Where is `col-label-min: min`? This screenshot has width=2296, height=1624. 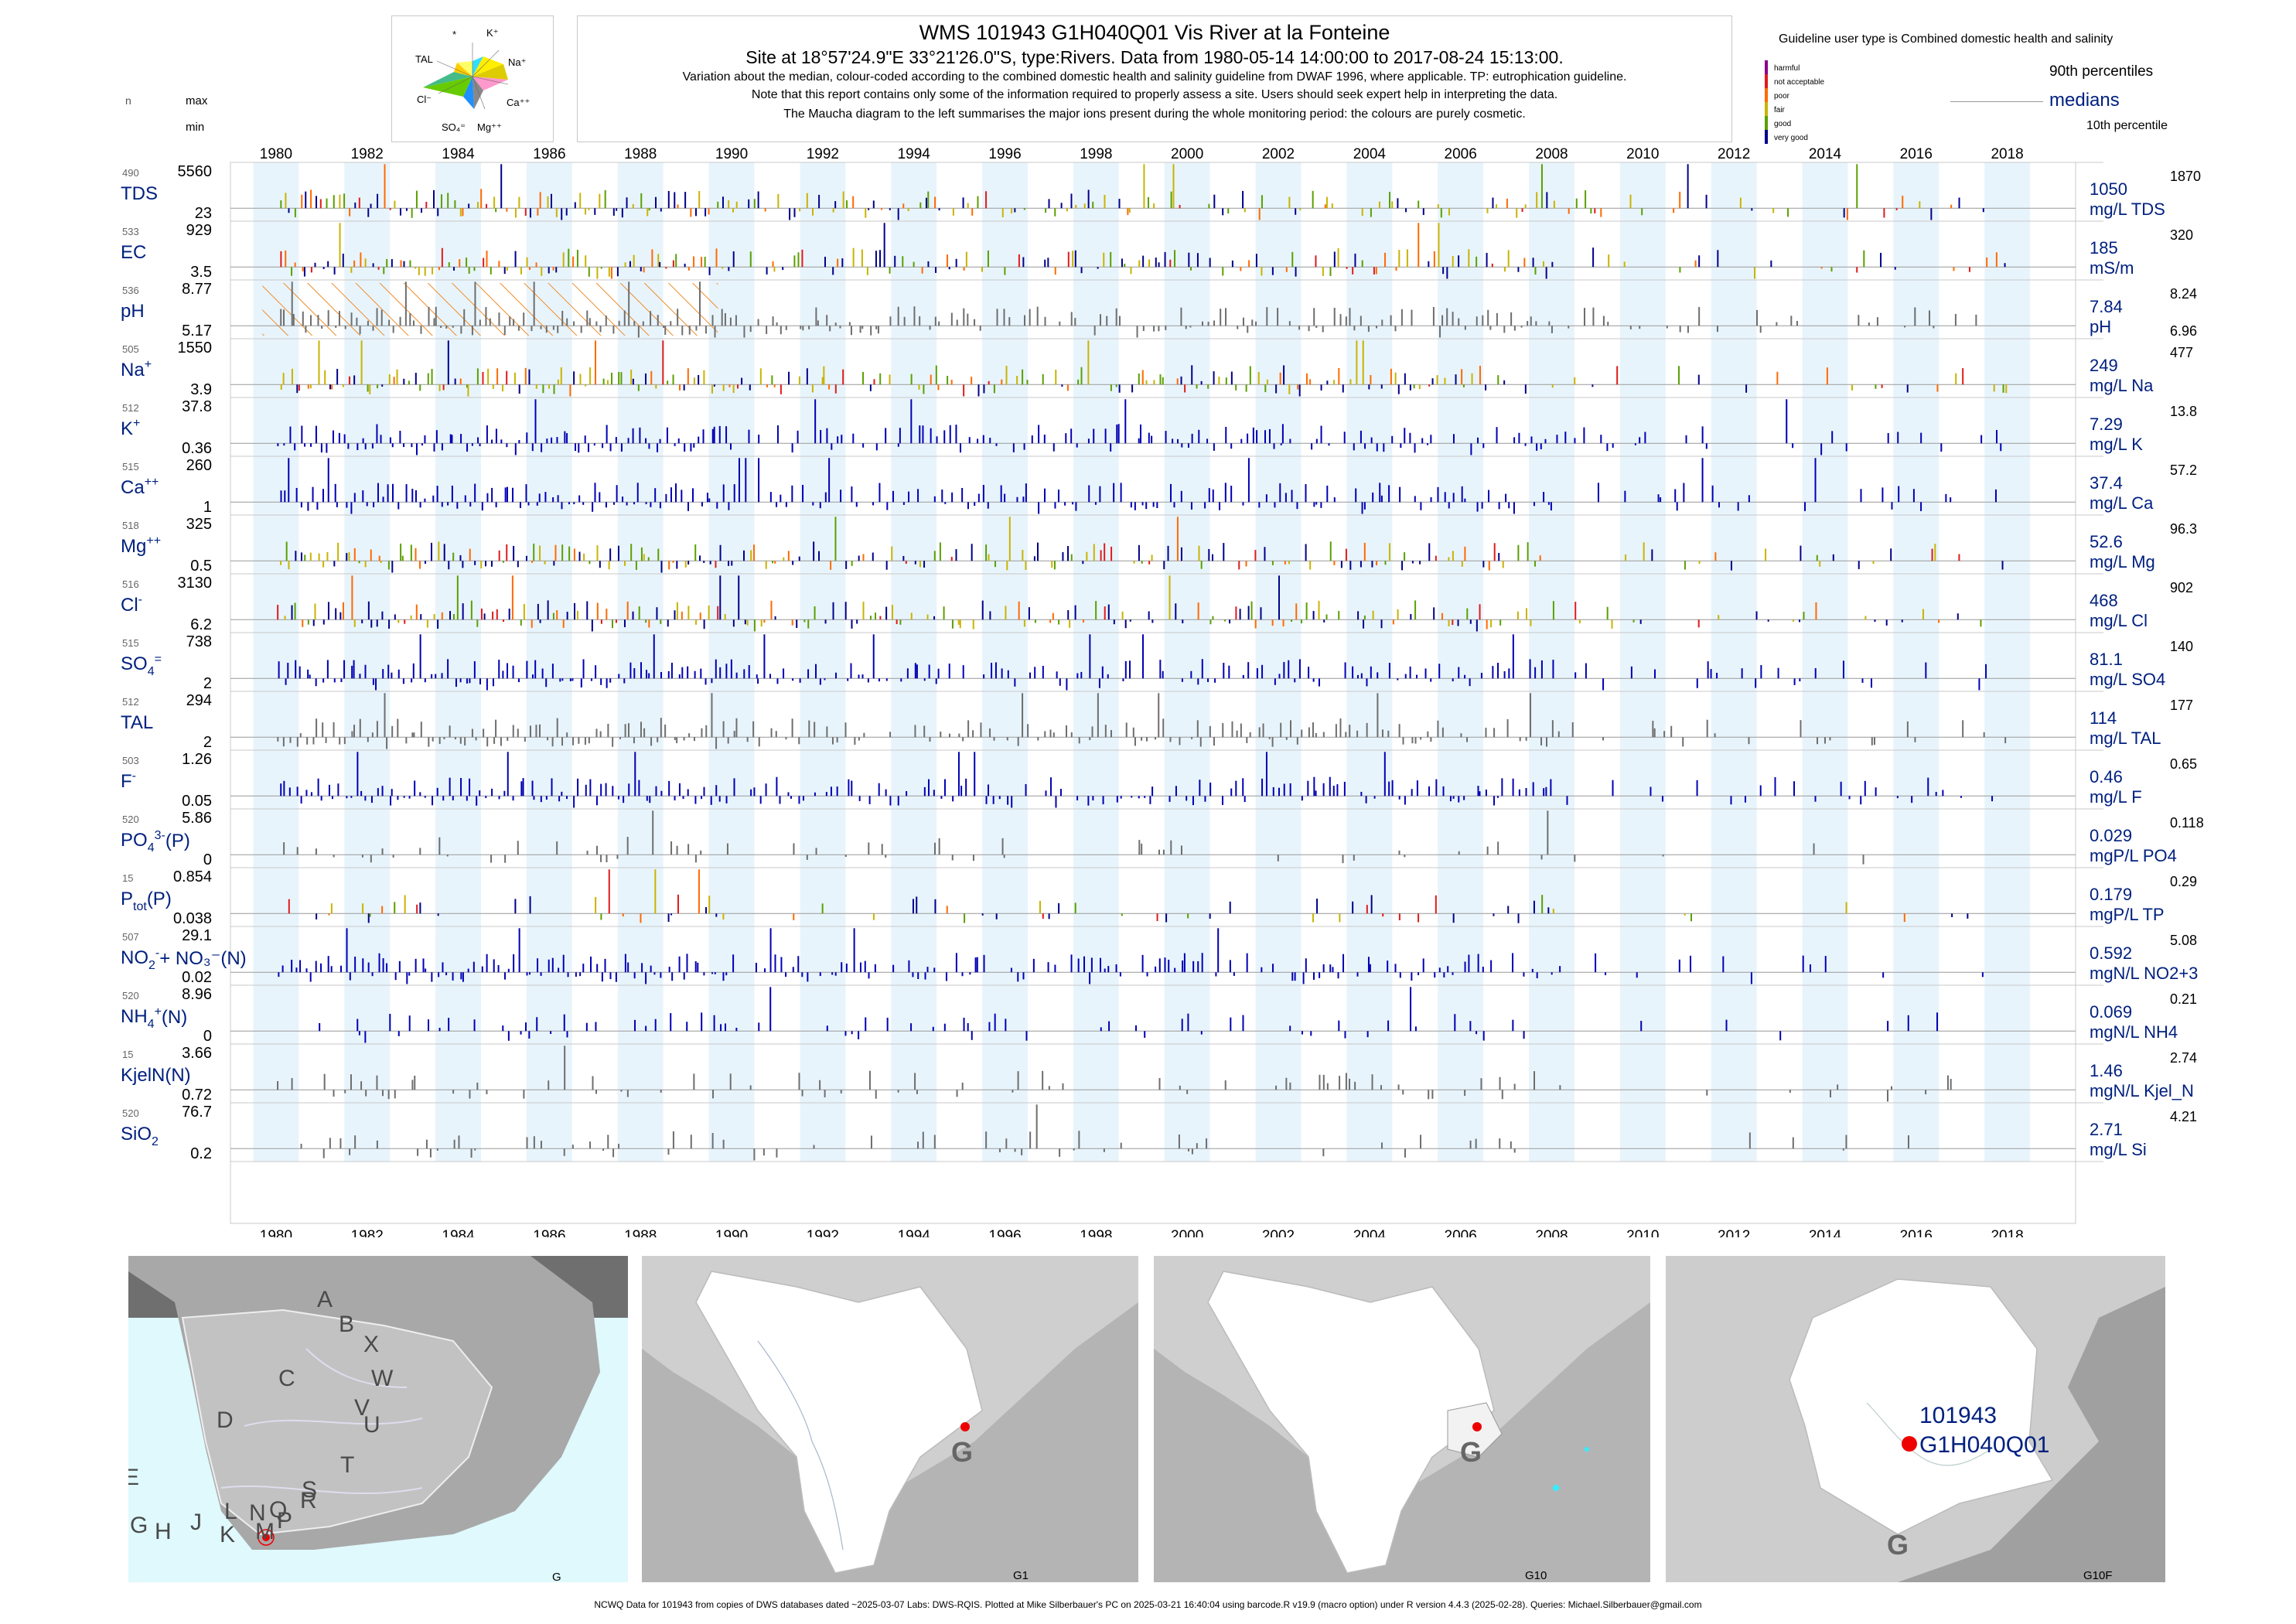 col-label-min: min is located at coordinates (195, 127).